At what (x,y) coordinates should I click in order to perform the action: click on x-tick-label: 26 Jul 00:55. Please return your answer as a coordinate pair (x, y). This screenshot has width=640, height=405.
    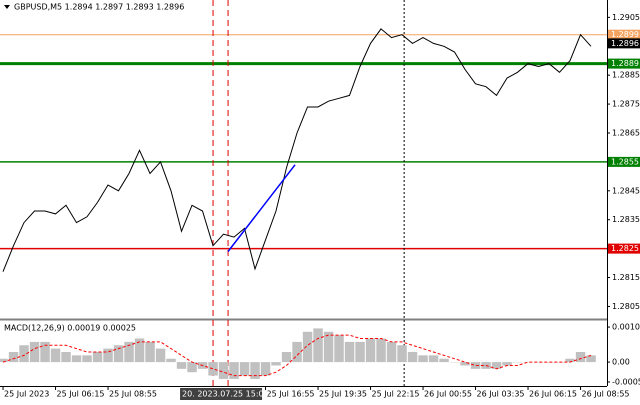
    Looking at the image, I should click on (448, 394).